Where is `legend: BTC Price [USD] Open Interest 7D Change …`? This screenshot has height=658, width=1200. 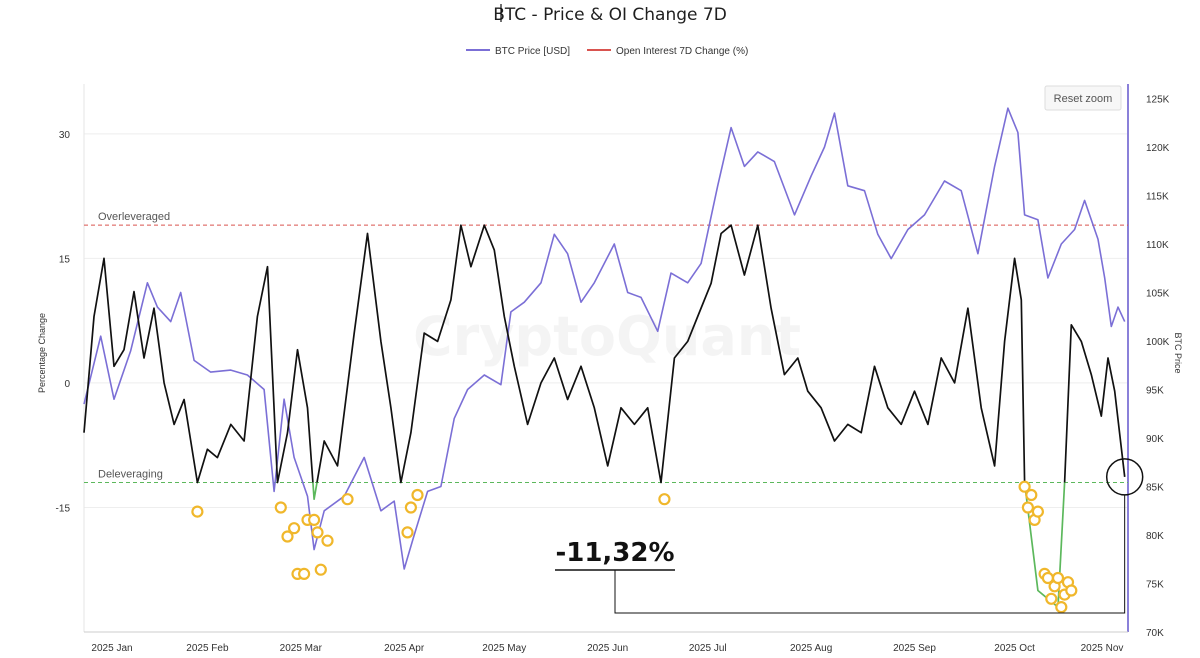
legend: BTC Price [USD] Open Interest 7D Change … is located at coordinates (607, 51).